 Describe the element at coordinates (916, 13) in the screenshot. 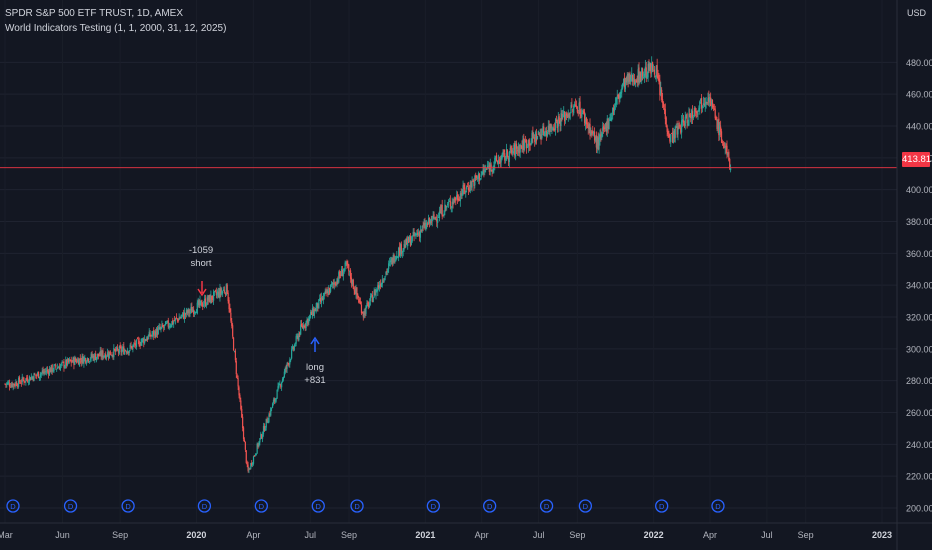

I see `currency-label: USD` at that location.